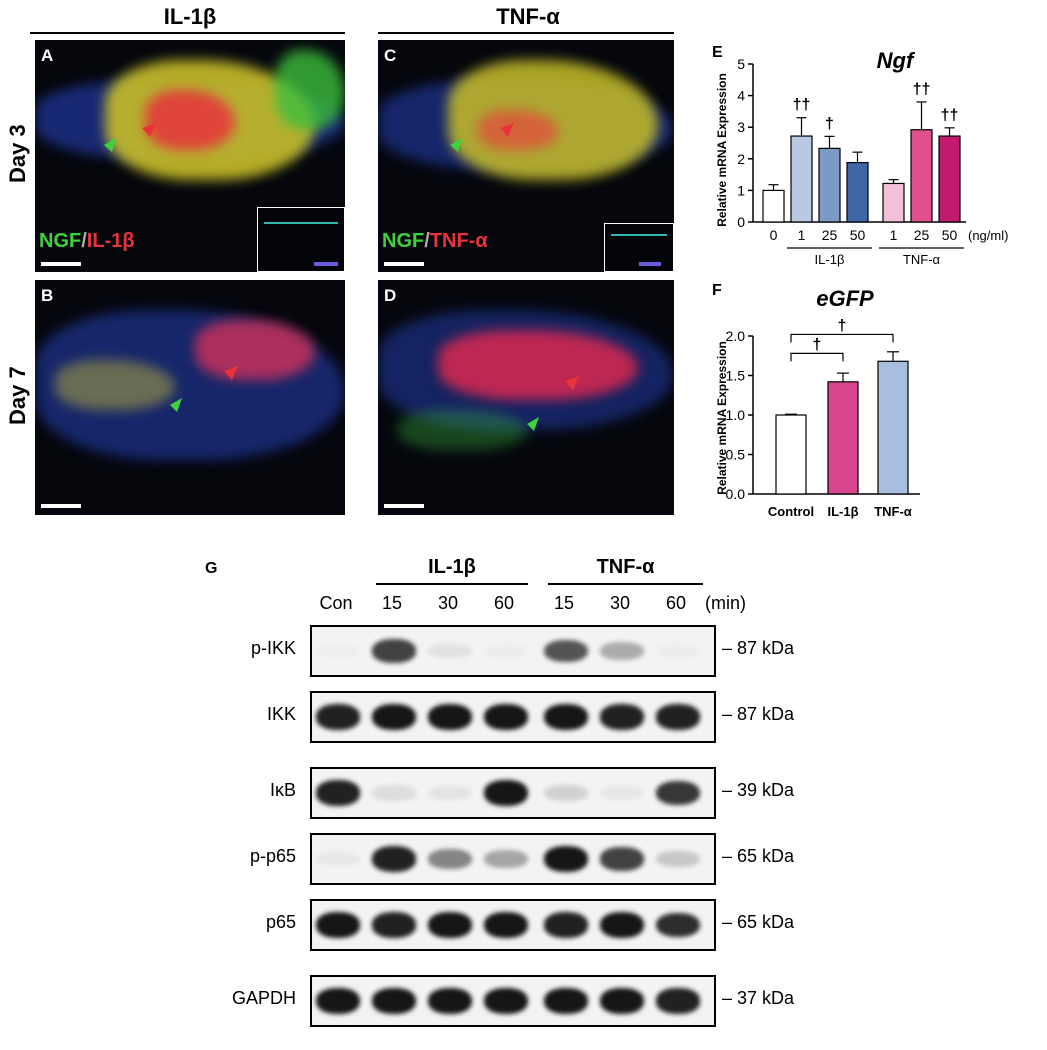  What do you see at coordinates (87, 241) in the screenshot?
I see `stain-label-a: NGF/IL-1β` at bounding box center [87, 241].